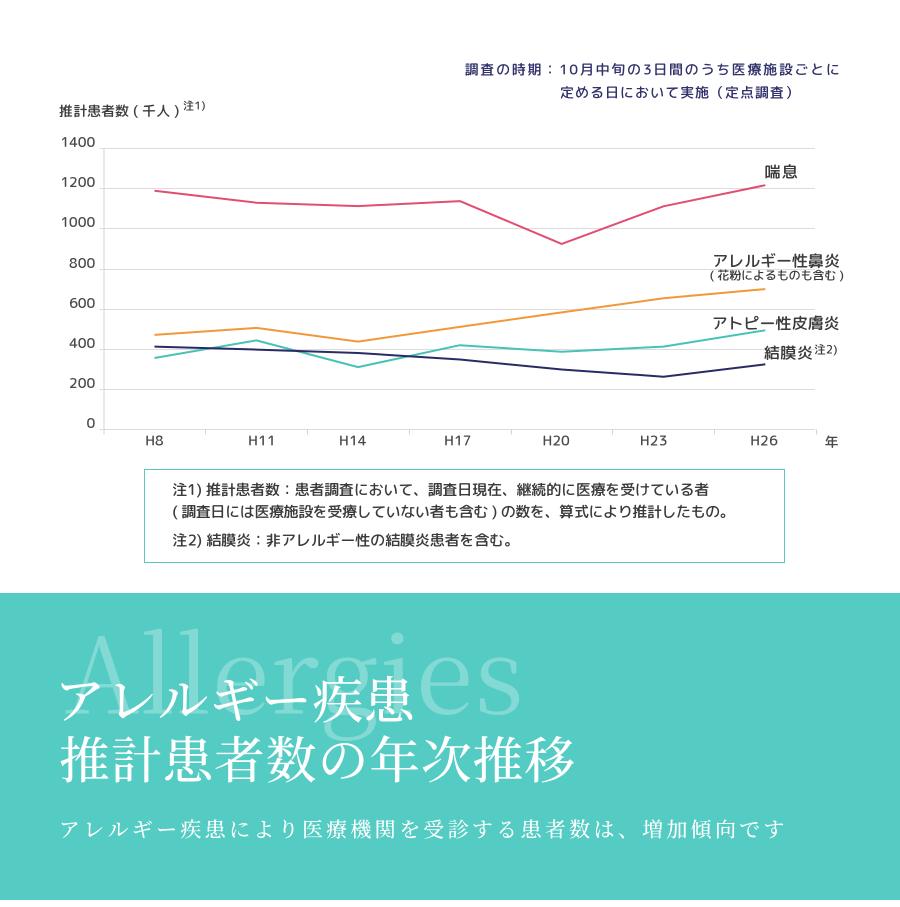  Describe the element at coordinates (82, 303) in the screenshot. I see `svg-text: 600` at that location.